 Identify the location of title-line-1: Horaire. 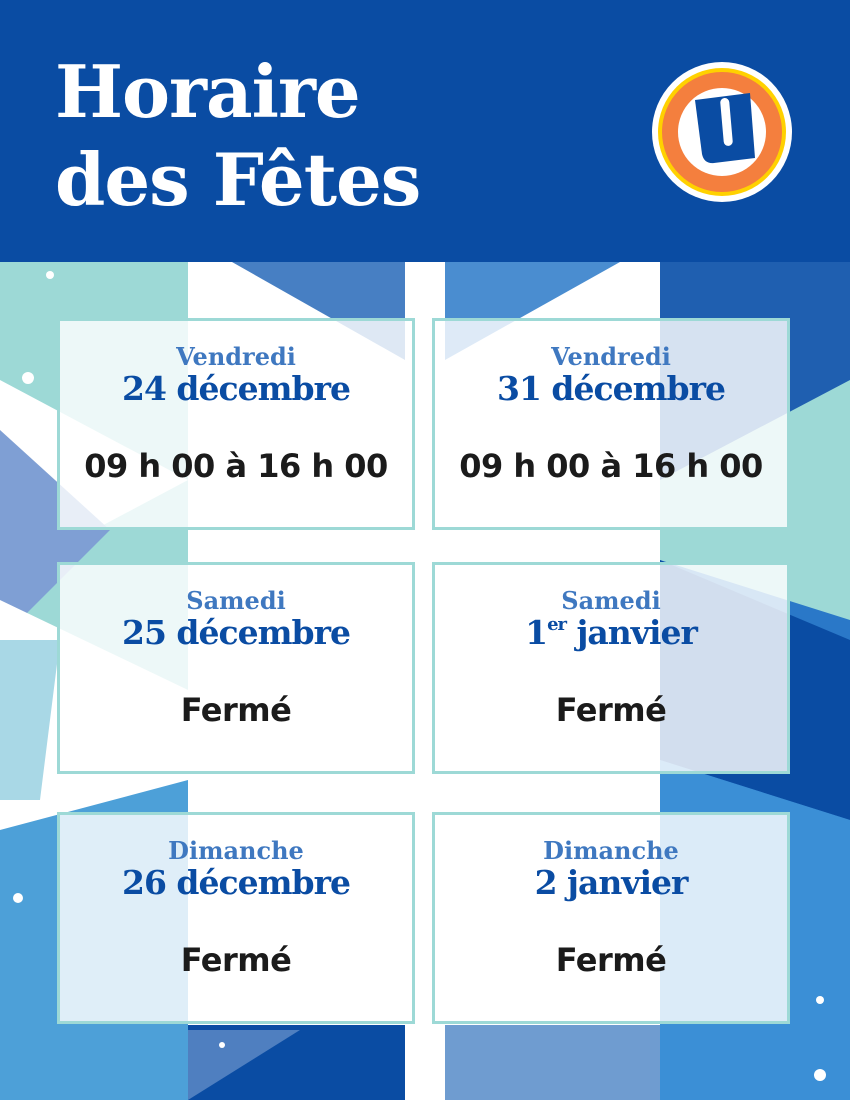
(208, 91).